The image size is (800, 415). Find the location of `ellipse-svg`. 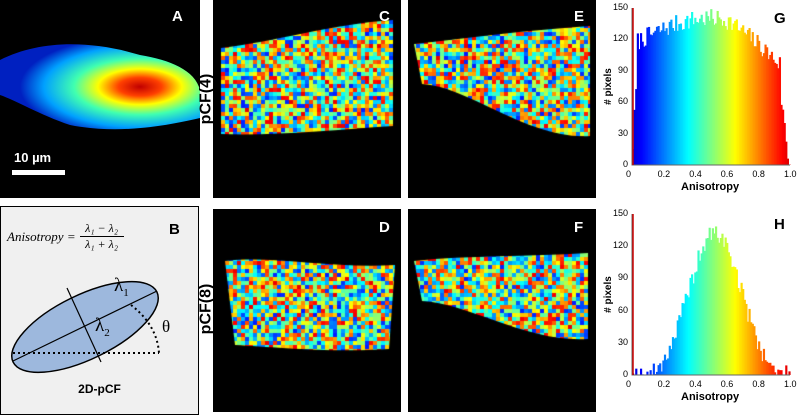

ellipse-svg is located at coordinates (85, 327).